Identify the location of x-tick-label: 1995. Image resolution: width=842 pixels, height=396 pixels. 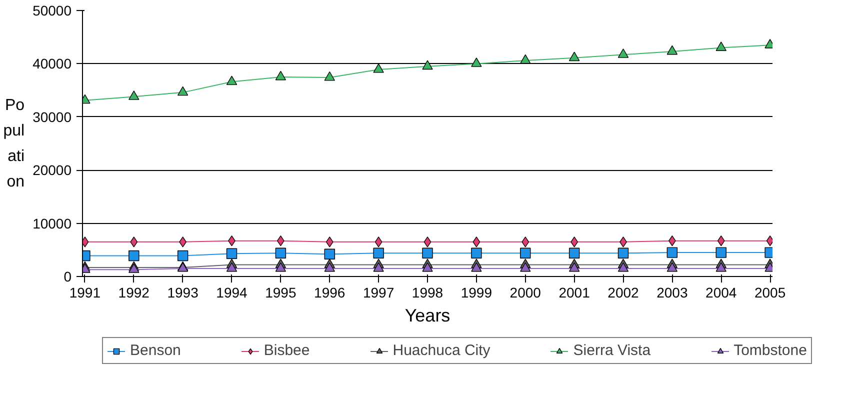
(280, 292).